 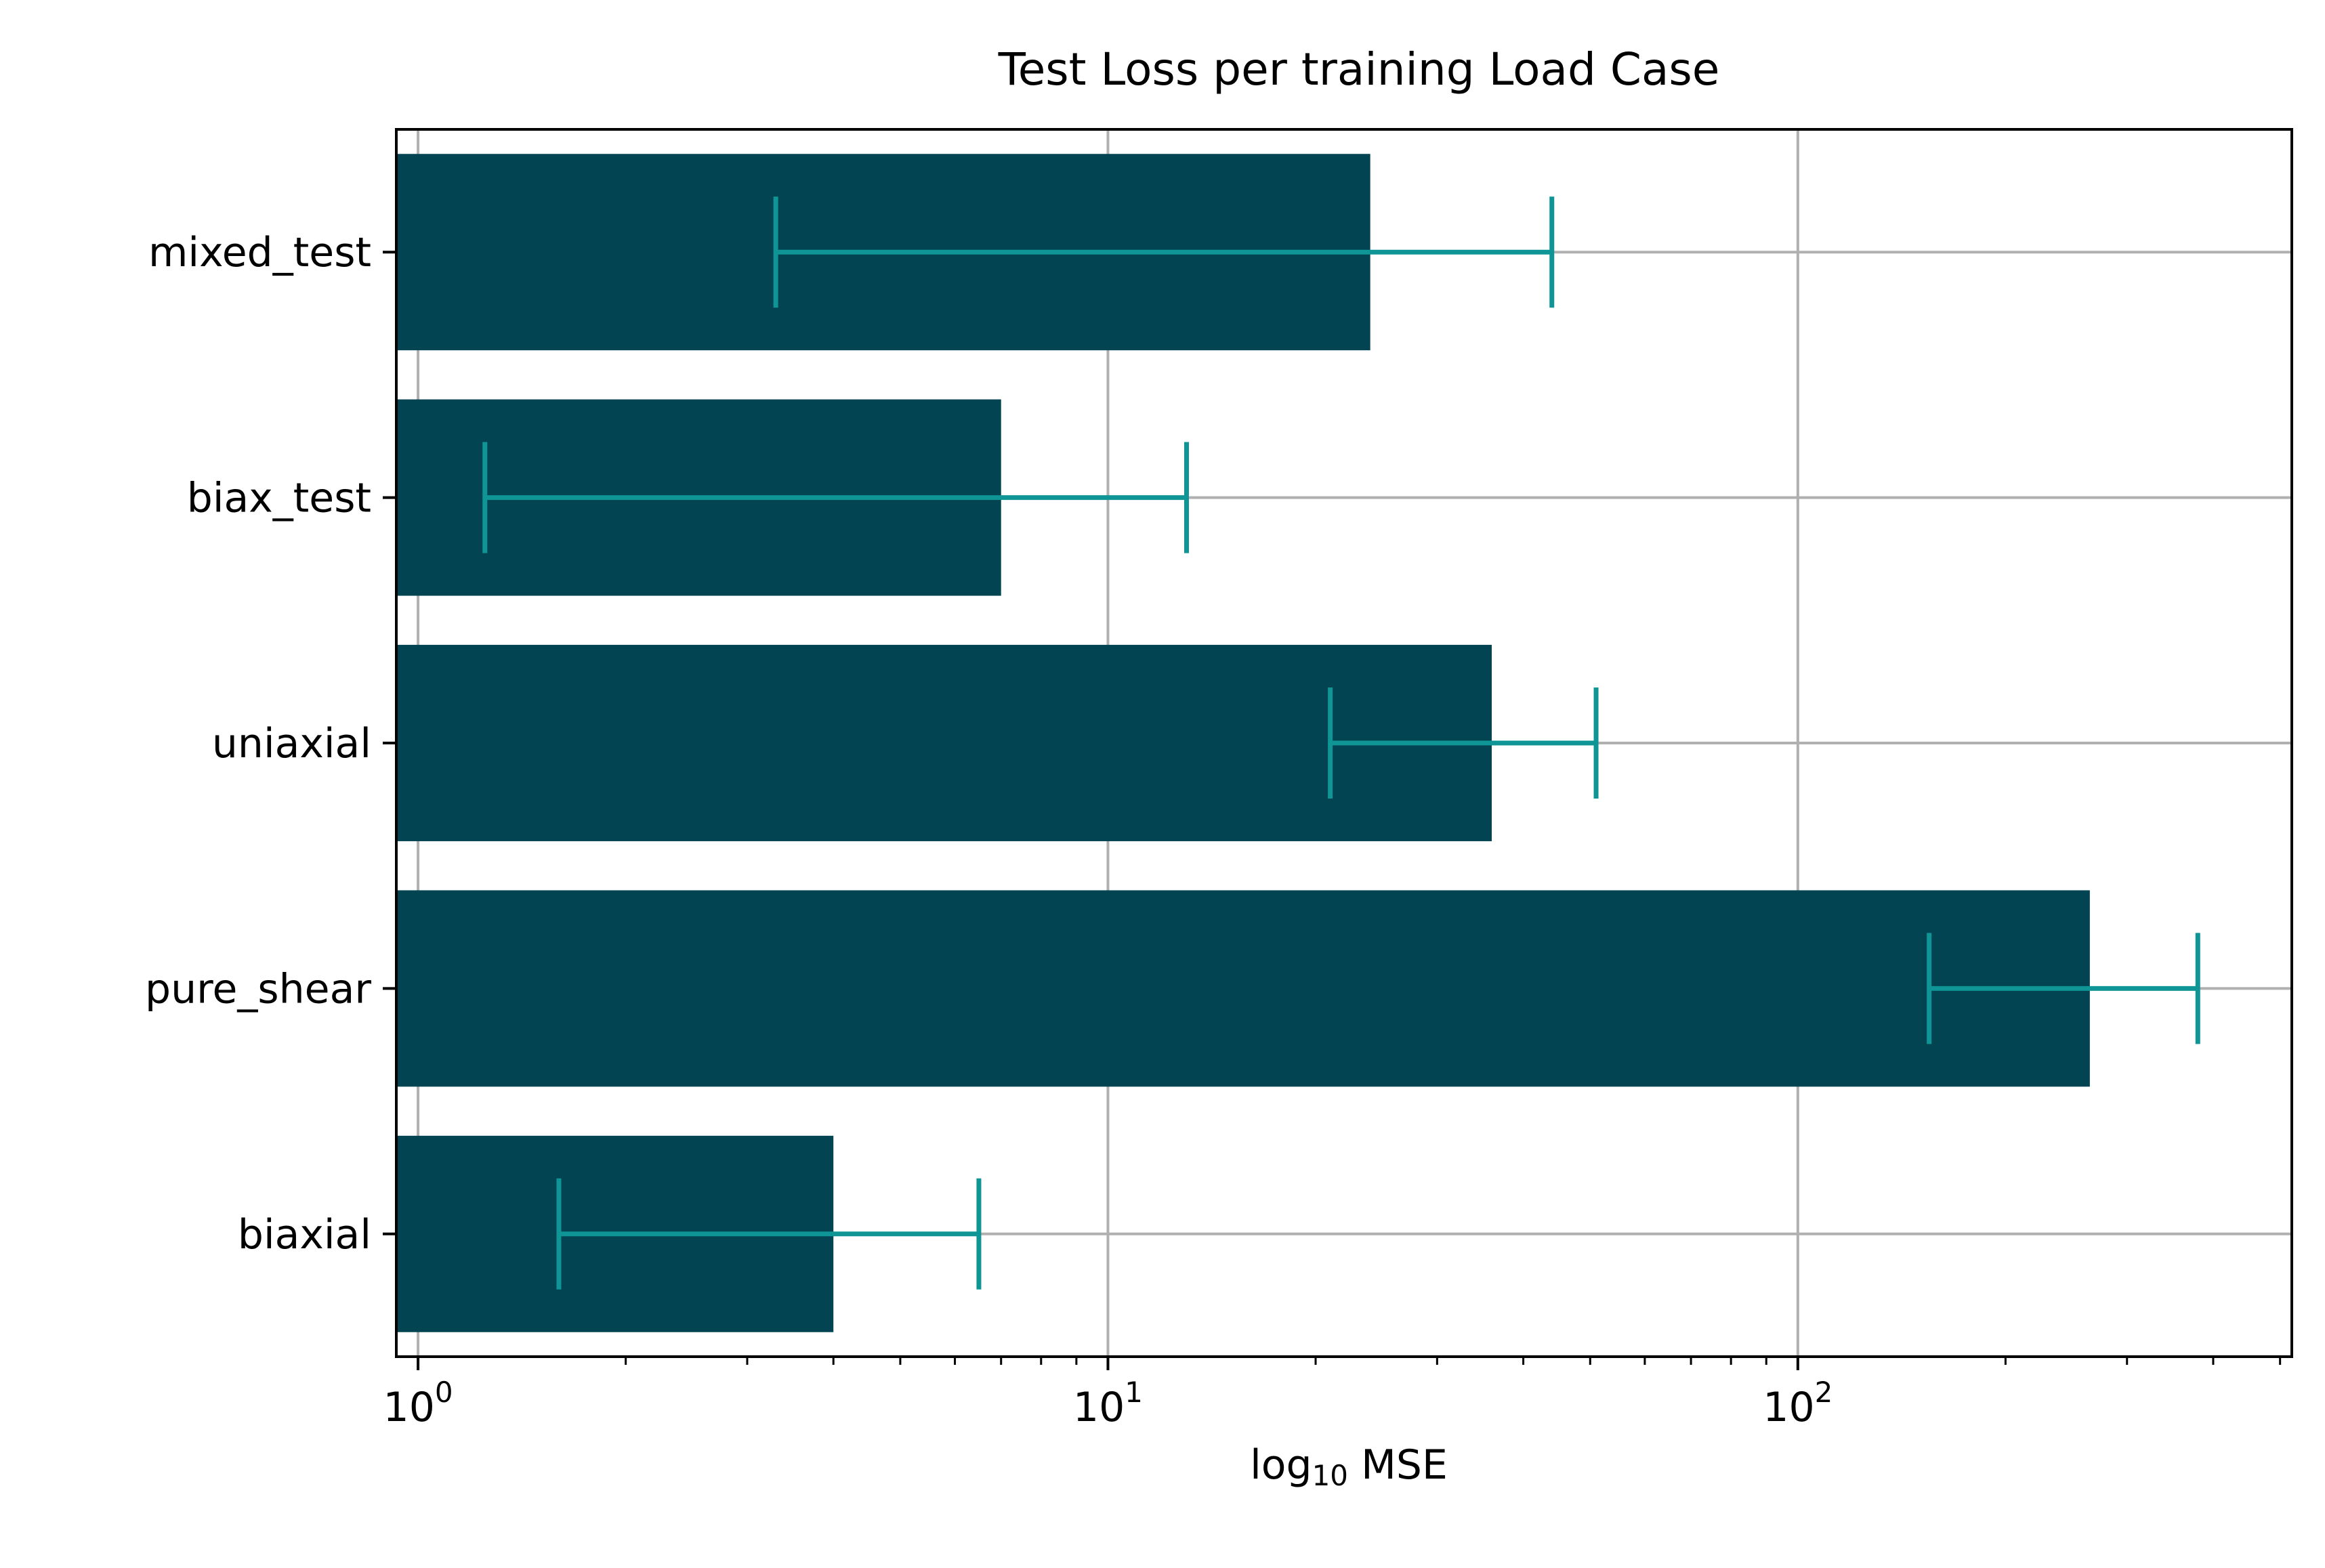 What do you see at coordinates (1108, 1403) in the screenshot?
I see `x-tick-label: 10¹` at bounding box center [1108, 1403].